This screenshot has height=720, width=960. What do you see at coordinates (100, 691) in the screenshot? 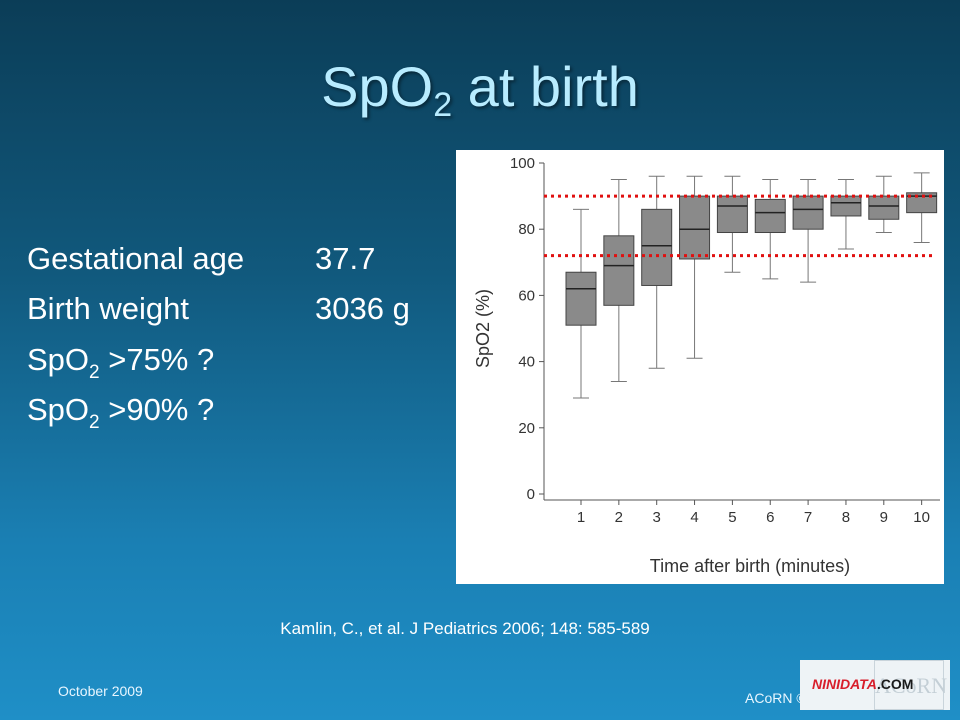
I see `footer-date: October 2009` at bounding box center [100, 691].